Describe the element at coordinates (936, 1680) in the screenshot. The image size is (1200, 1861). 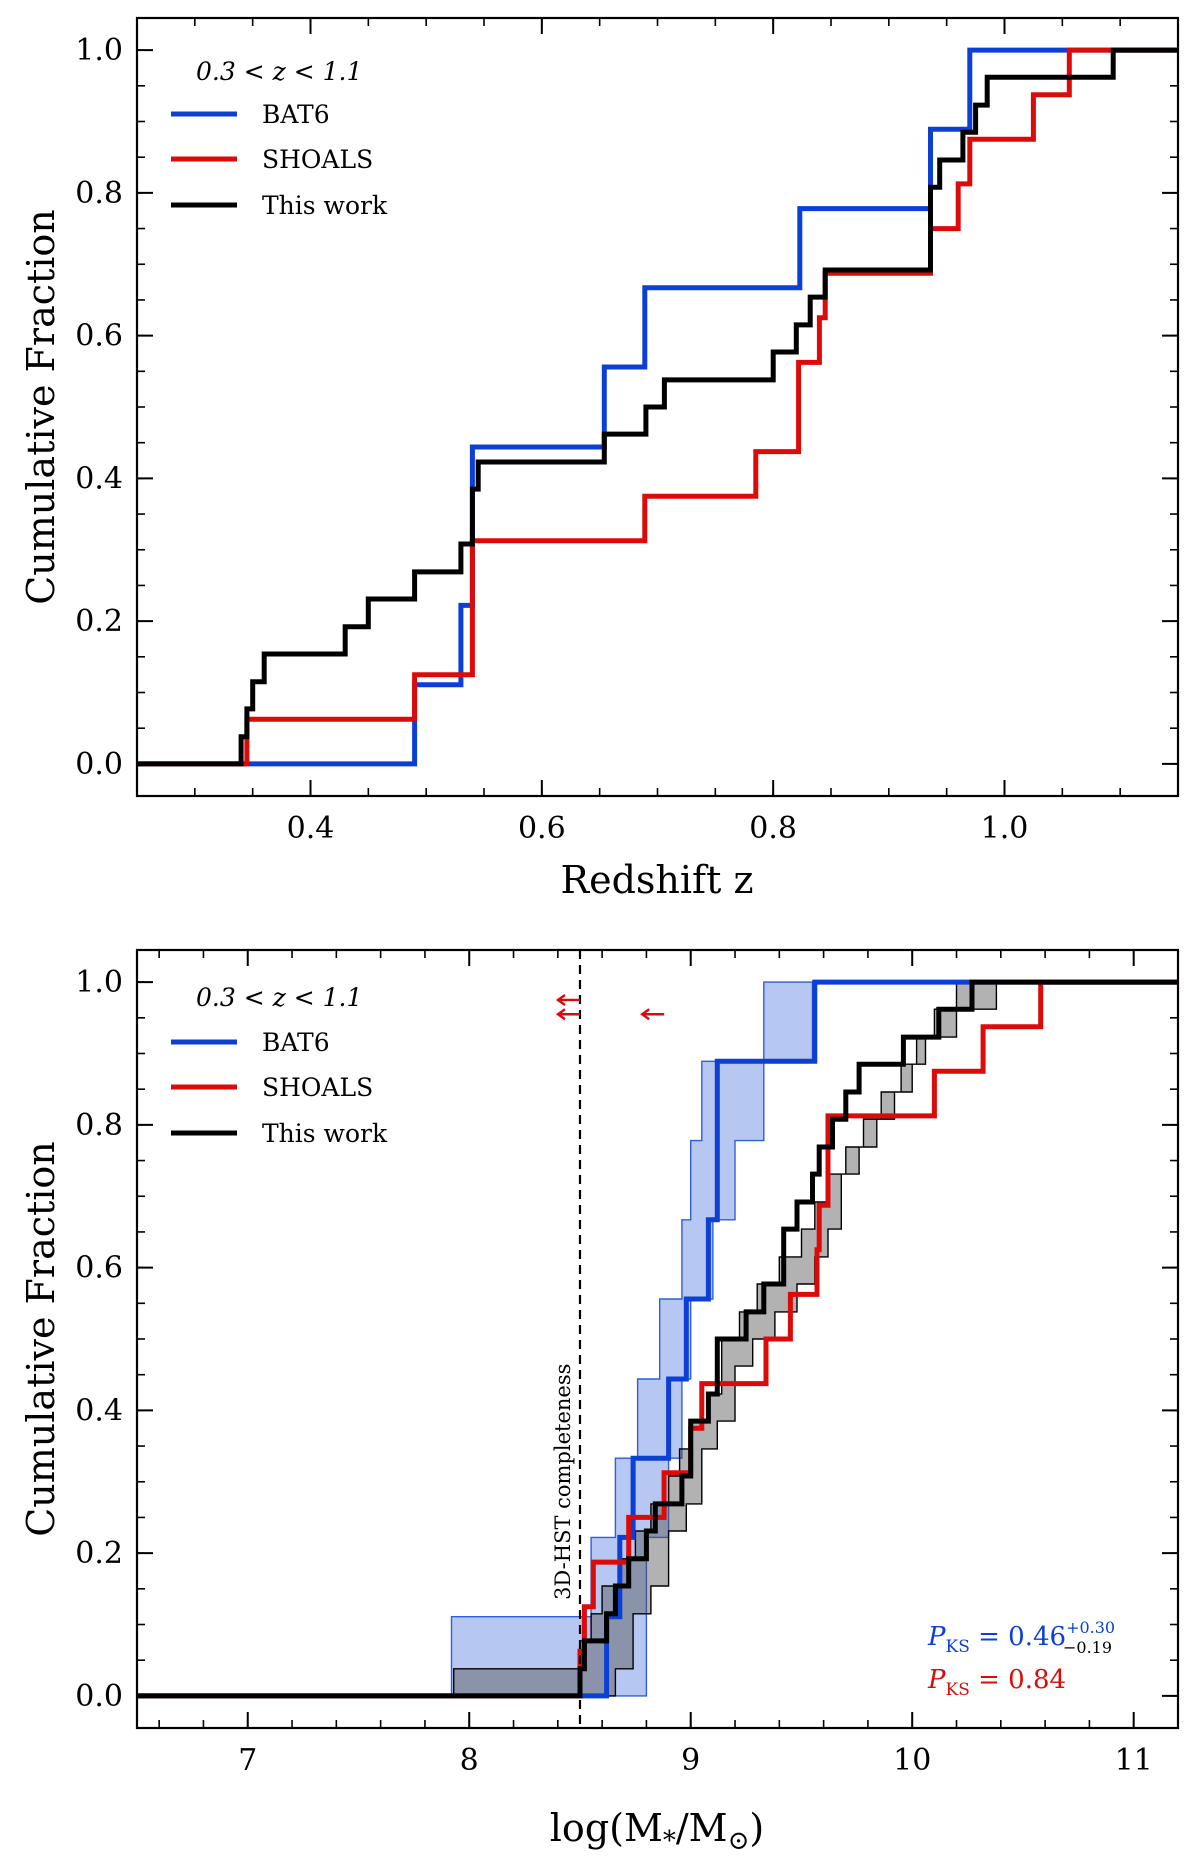
I see `pks-shoals-symbol: P` at that location.